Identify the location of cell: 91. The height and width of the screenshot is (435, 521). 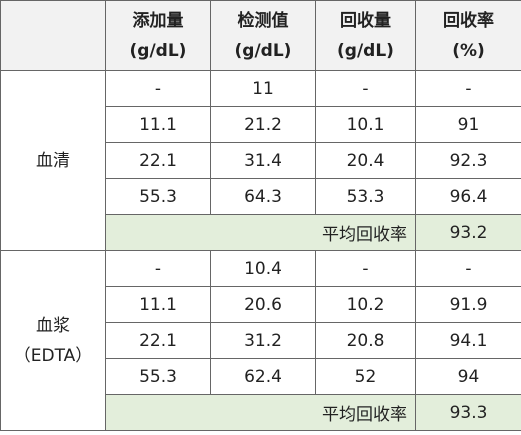
(468, 124).